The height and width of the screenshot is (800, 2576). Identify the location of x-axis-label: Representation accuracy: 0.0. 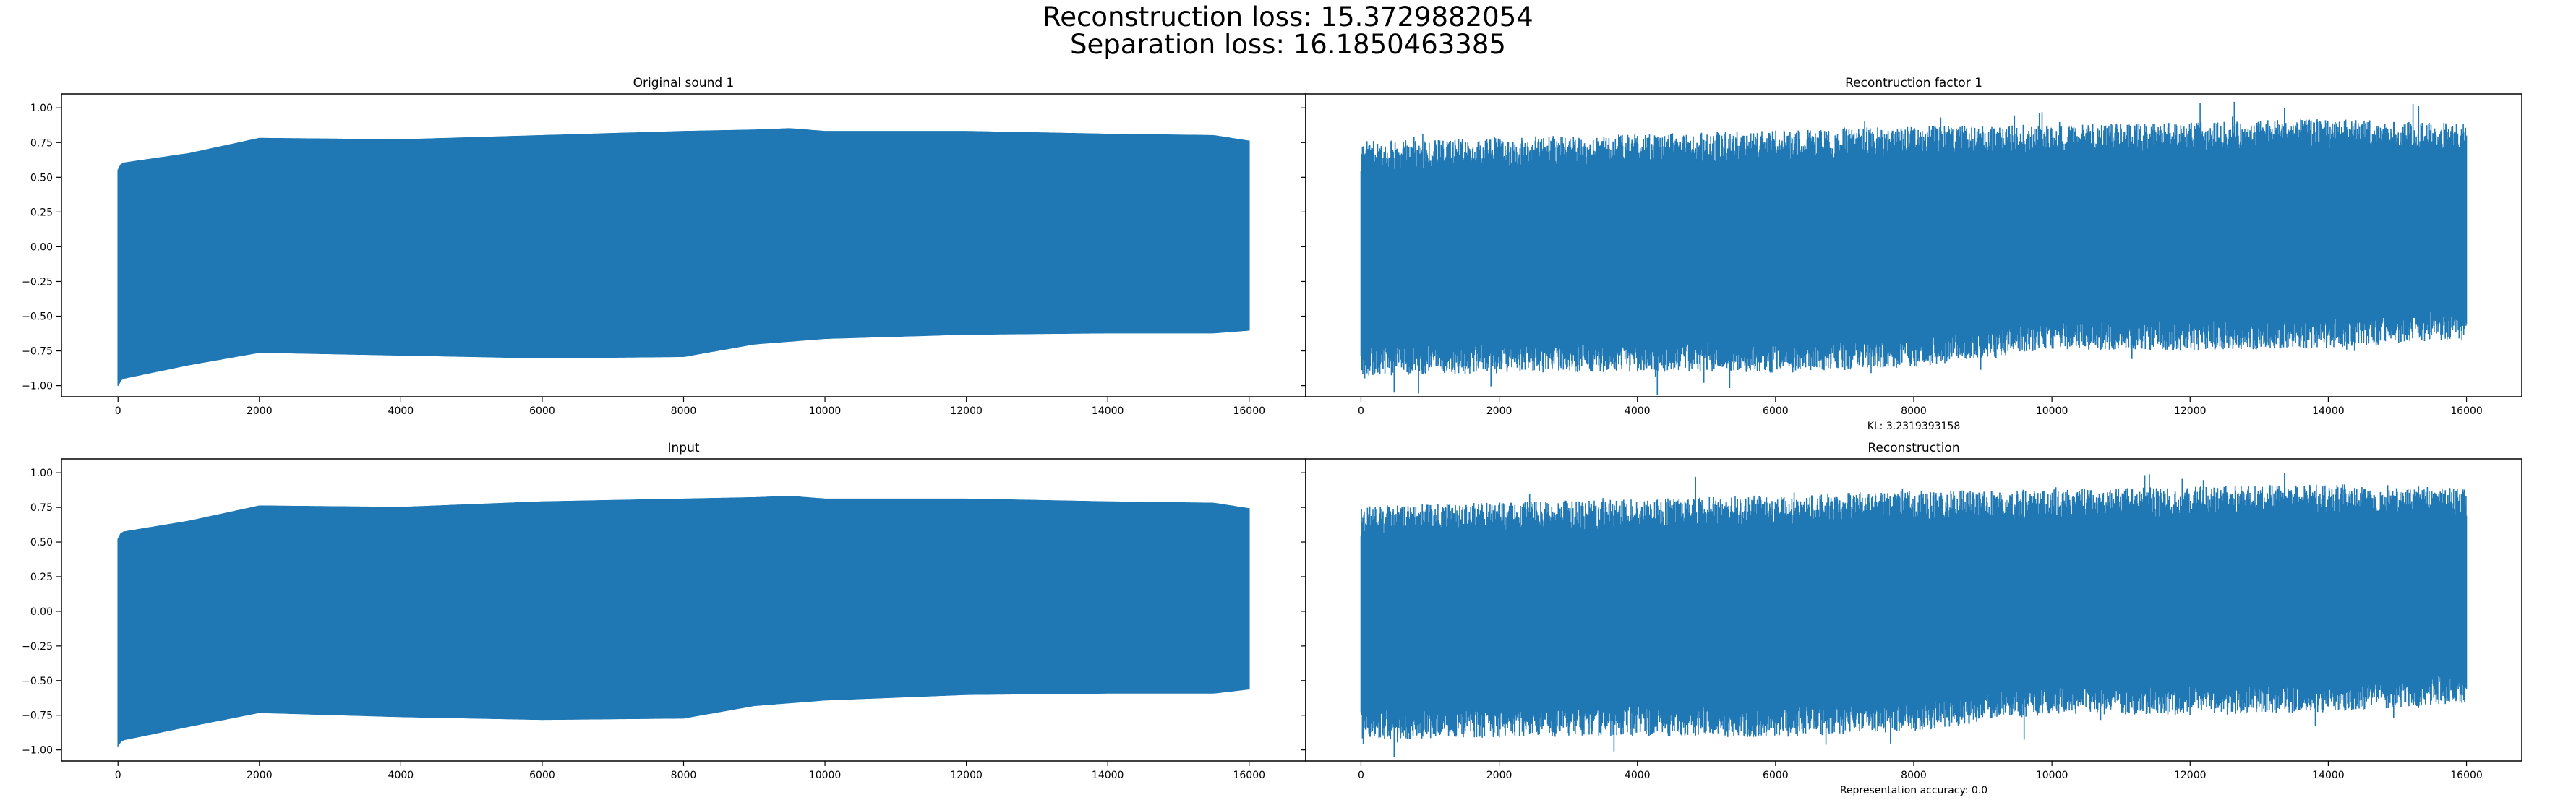
(1913, 791).